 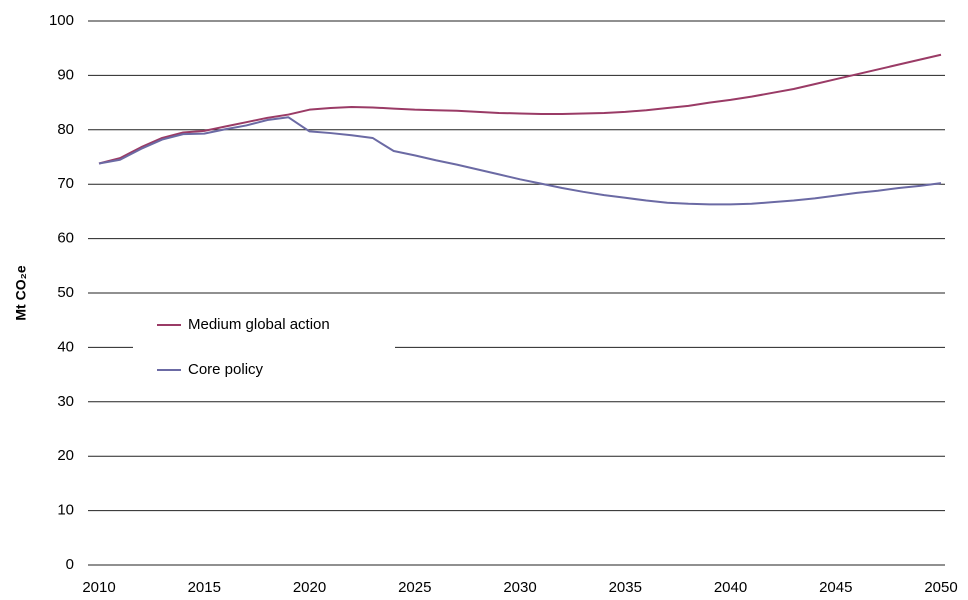 I want to click on y-tick-label: 70, so click(x=65, y=183).